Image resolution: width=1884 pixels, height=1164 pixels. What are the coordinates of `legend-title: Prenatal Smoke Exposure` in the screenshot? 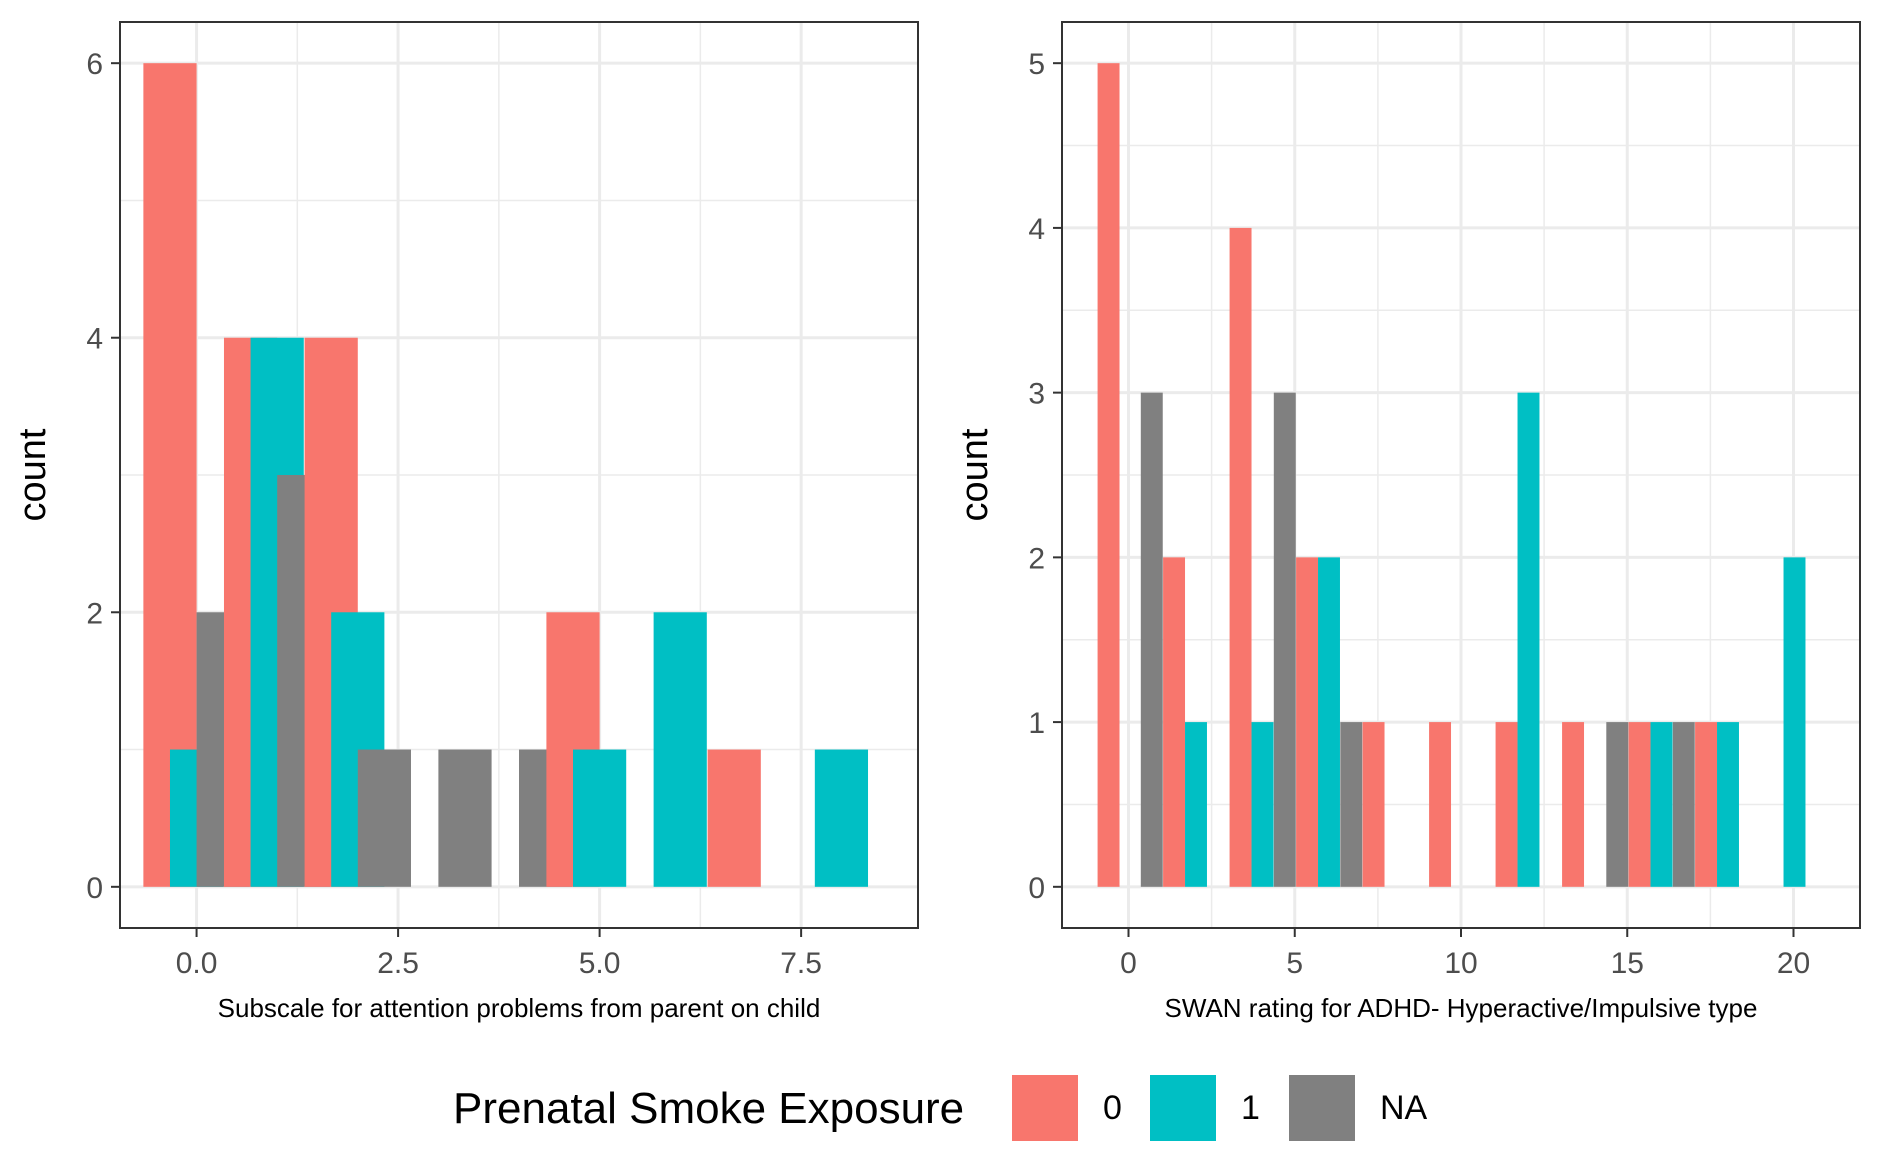 It's located at (708, 1108).